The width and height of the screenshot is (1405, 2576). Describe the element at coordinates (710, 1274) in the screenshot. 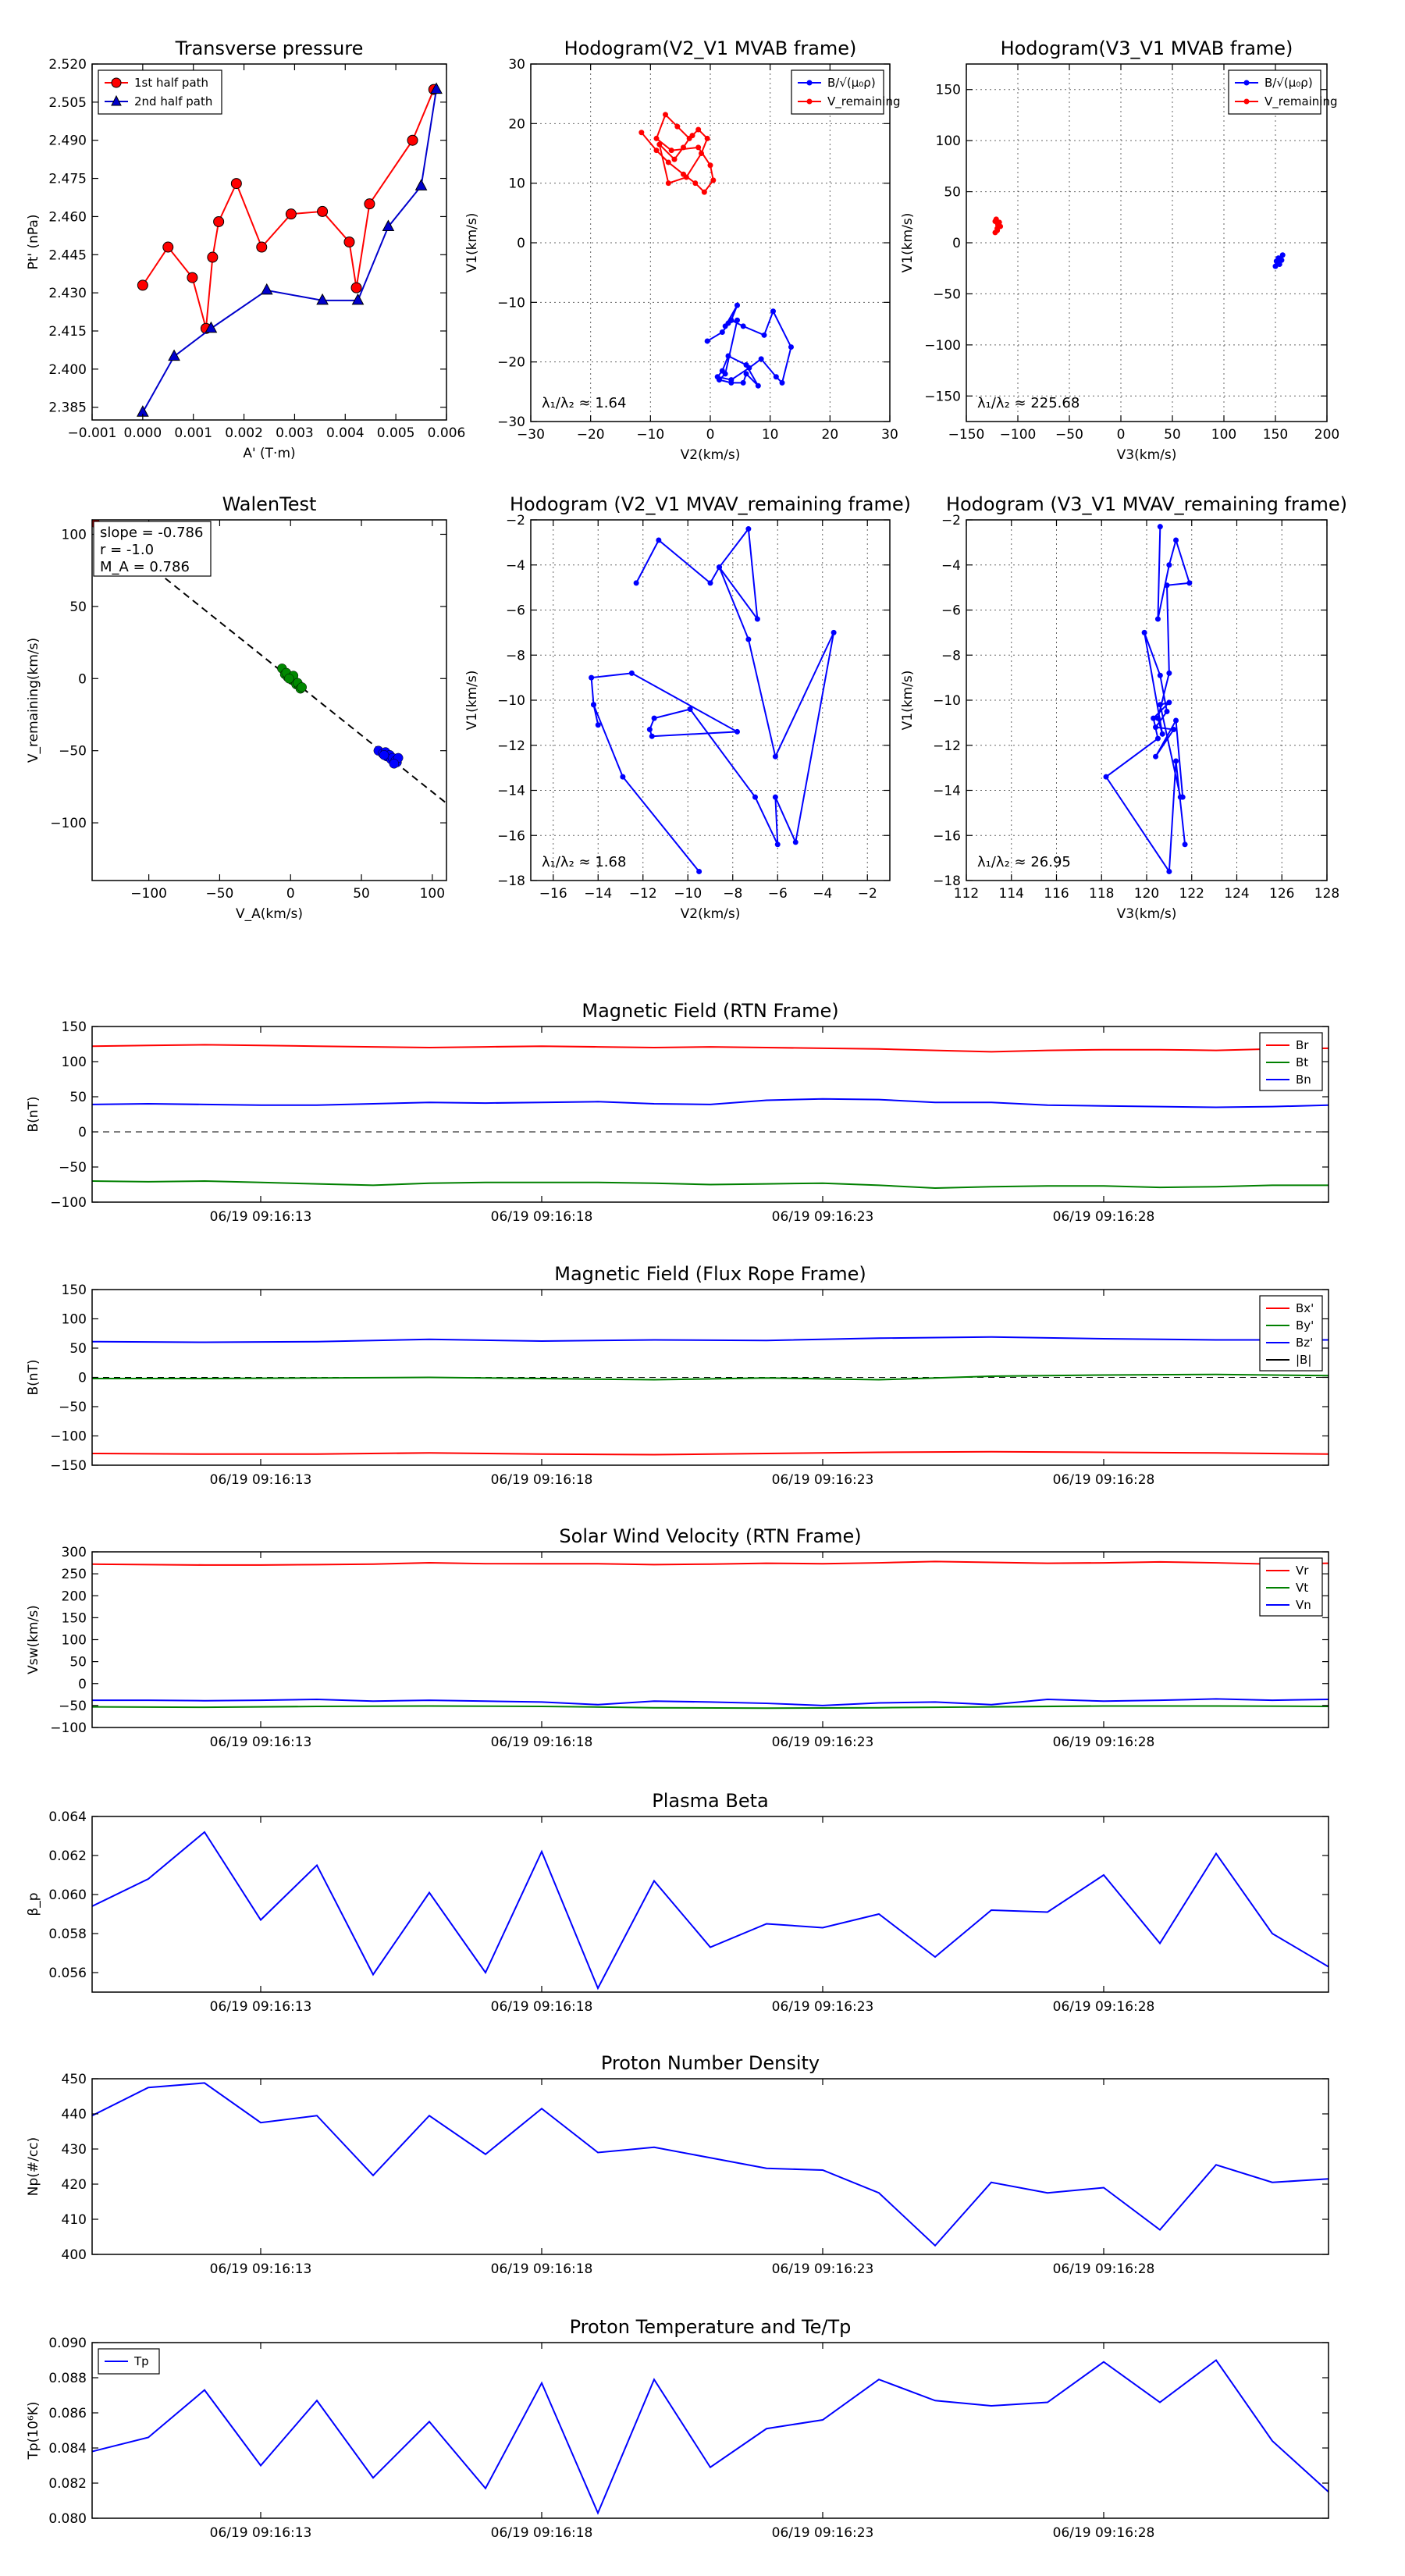

I see `chart-title: Magnetic Field (Flux Rope Frame)` at that location.